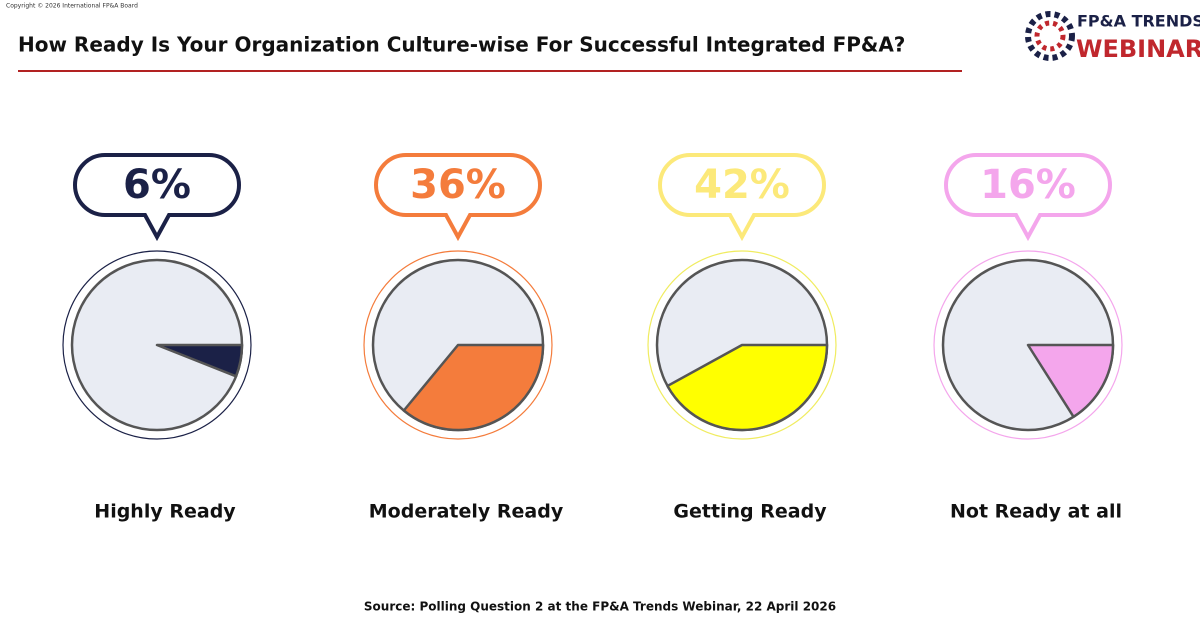 This screenshot has width=1200, height=629. I want to click on category-label: Highly Ready, so click(165, 512).